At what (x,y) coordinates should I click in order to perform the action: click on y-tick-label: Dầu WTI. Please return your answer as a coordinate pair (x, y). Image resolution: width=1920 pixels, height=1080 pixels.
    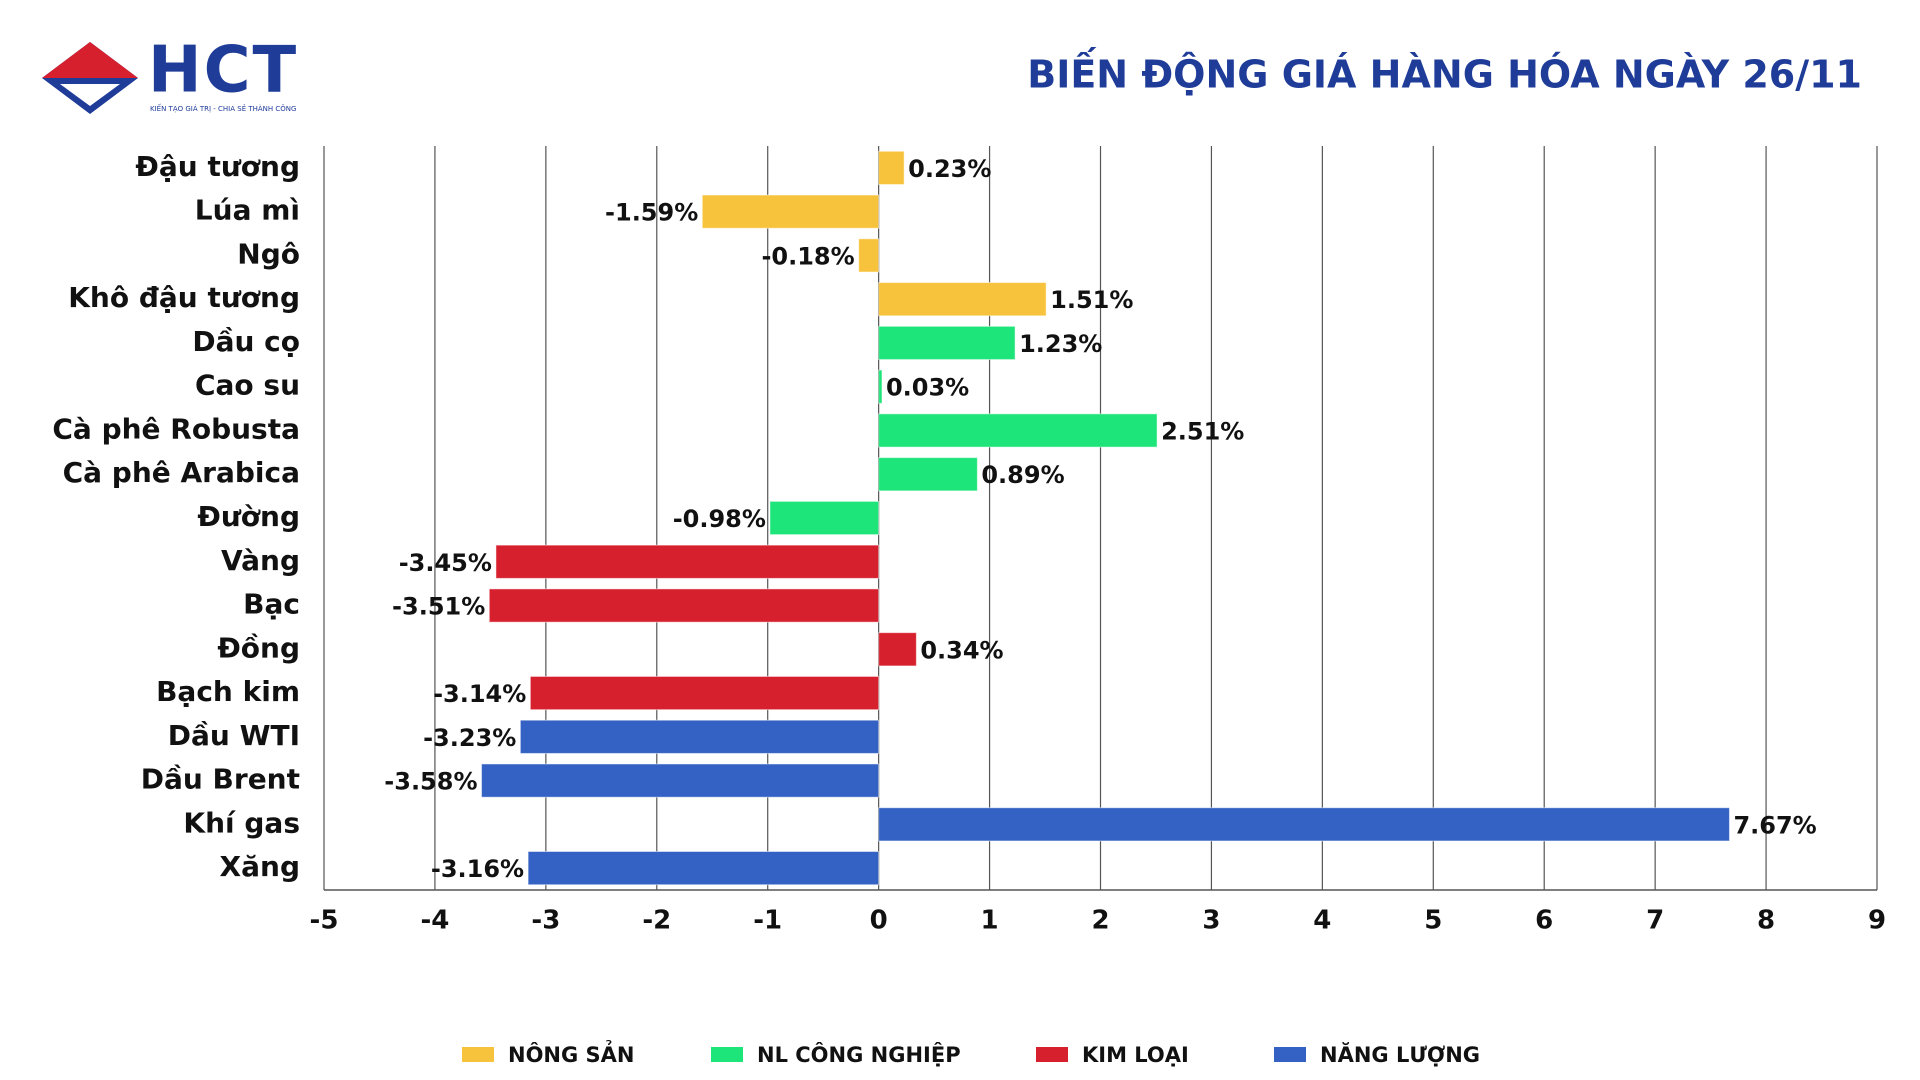
    Looking at the image, I should click on (234, 735).